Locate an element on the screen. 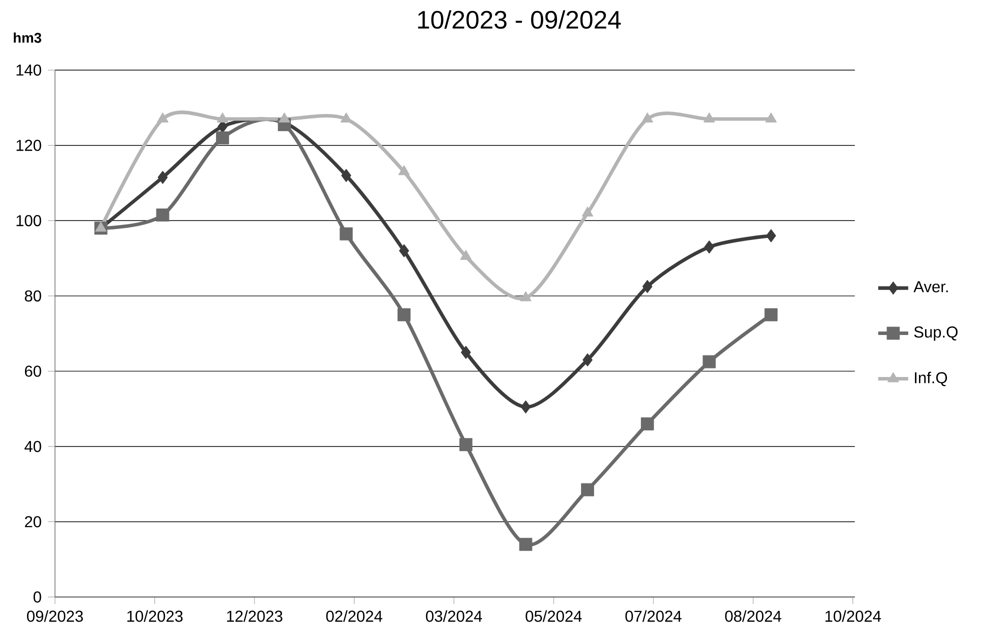  y-tick-label: 80 is located at coordinates (33, 296).